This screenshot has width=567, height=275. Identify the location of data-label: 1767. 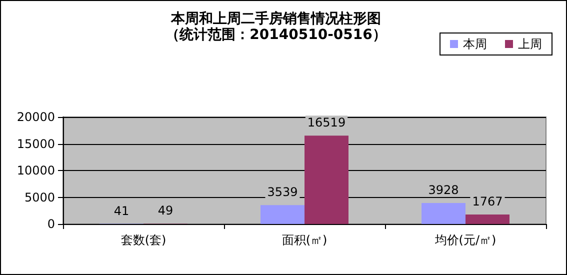
(487, 201).